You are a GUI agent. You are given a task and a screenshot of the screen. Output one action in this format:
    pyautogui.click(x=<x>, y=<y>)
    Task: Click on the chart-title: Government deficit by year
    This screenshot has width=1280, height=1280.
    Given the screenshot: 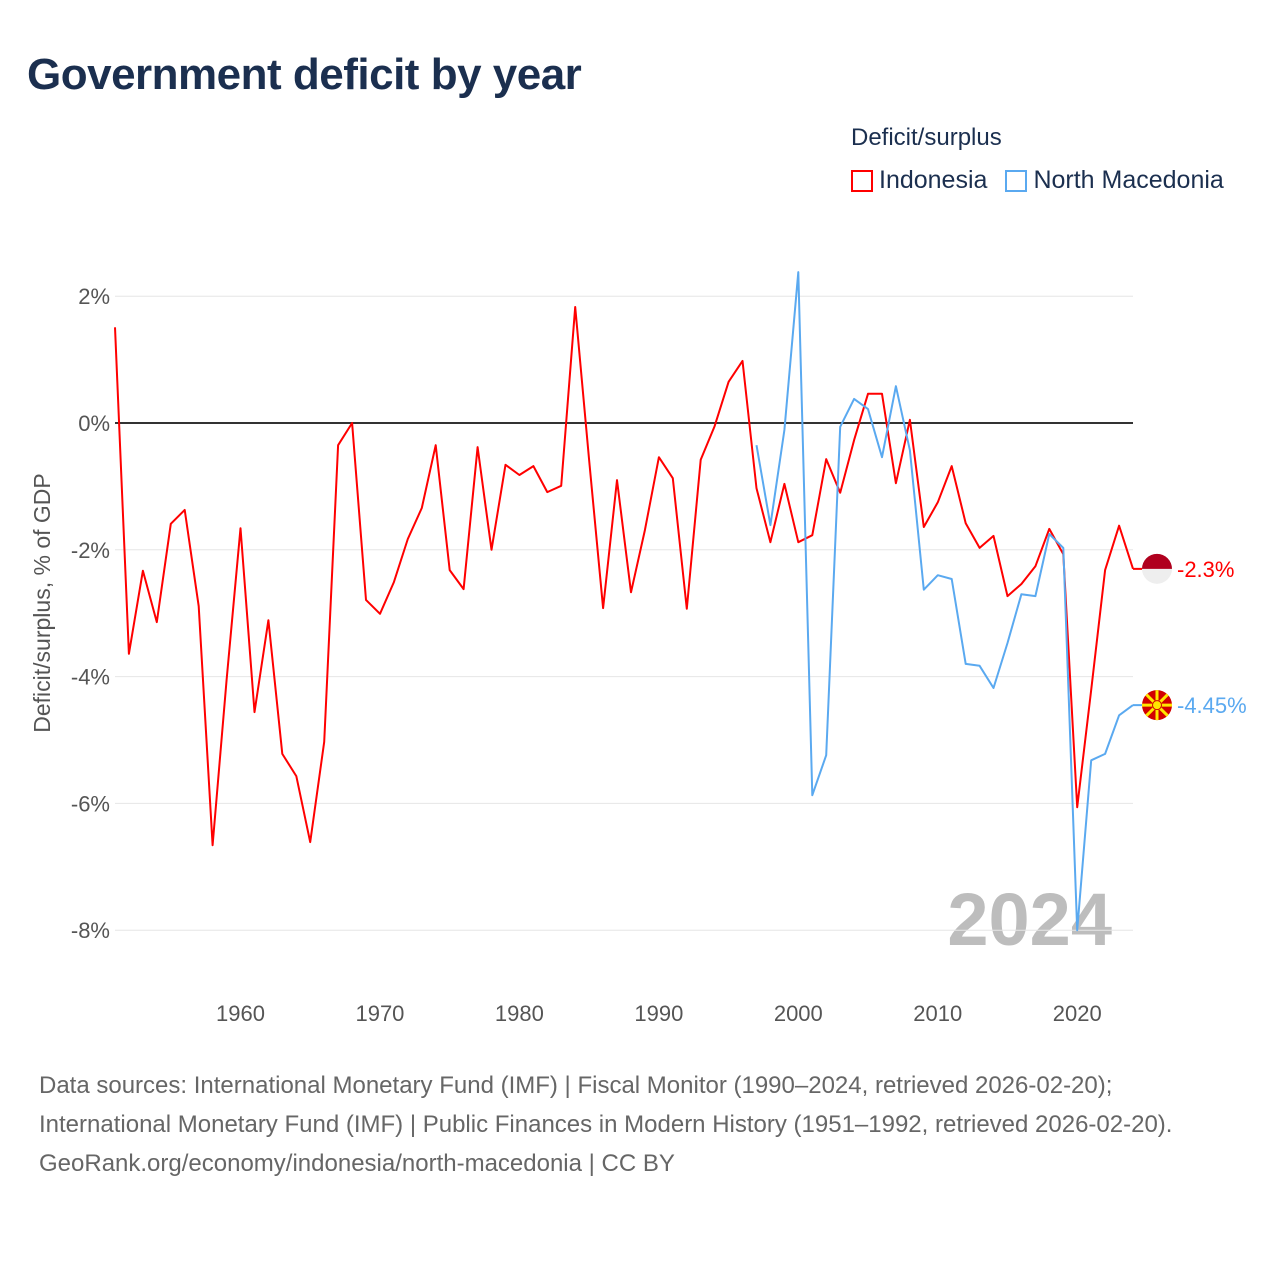 What is the action you would take?
    pyautogui.click(x=304, y=74)
    